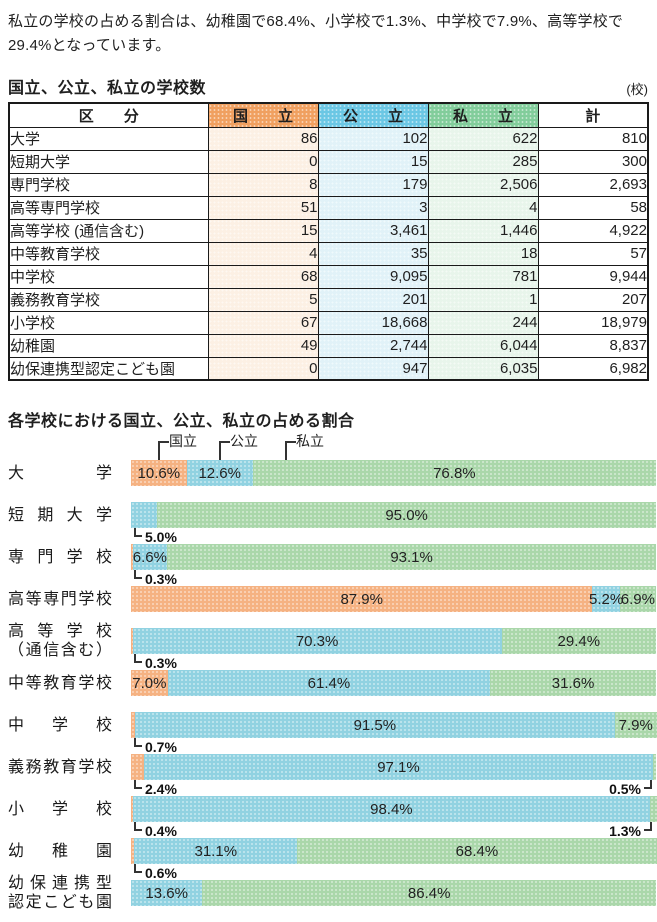 Image resolution: width=657 pixels, height=922 pixels. I want to click on bar-segment-value-label: 7.9%, so click(635, 725).